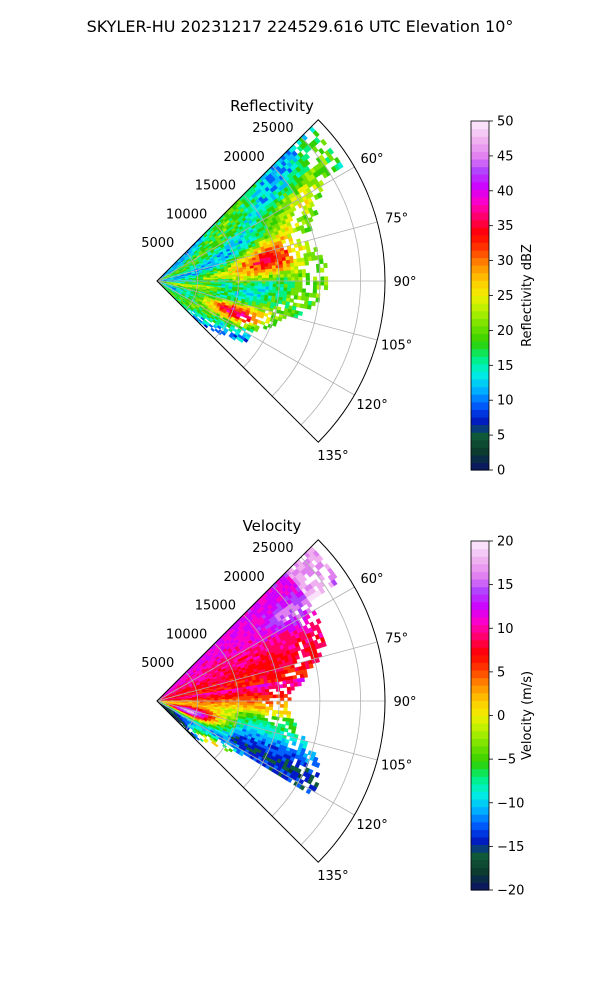 The image size is (600, 1000). What do you see at coordinates (371, 825) in the screenshot?
I see `azimuth-tick-label: 120°` at bounding box center [371, 825].